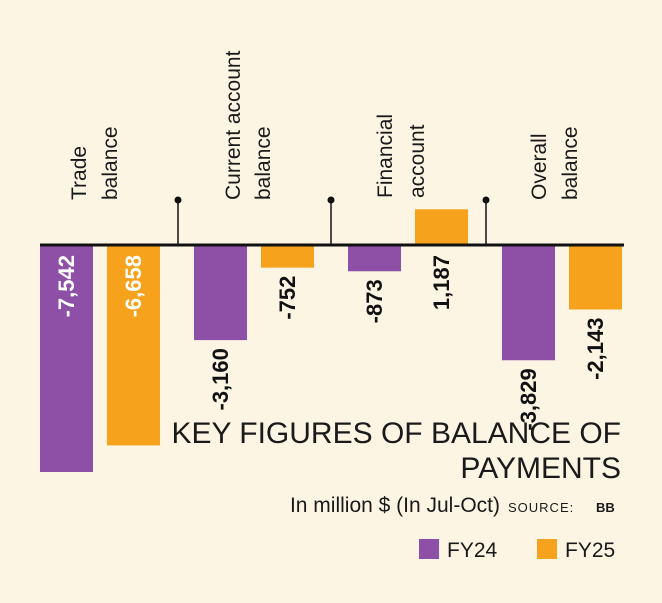  I want to click on chart-subtitle: In million $ (In Jul-Oct), so click(395, 505).